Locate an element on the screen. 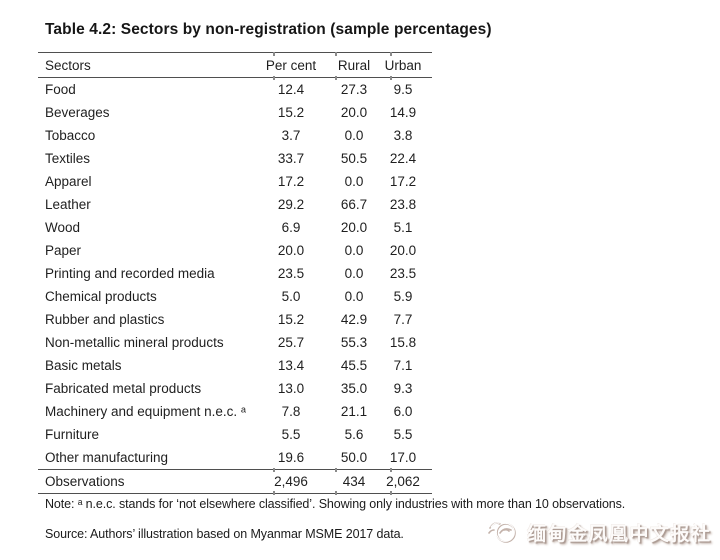  sector-cell: Beverages is located at coordinates (77, 112).